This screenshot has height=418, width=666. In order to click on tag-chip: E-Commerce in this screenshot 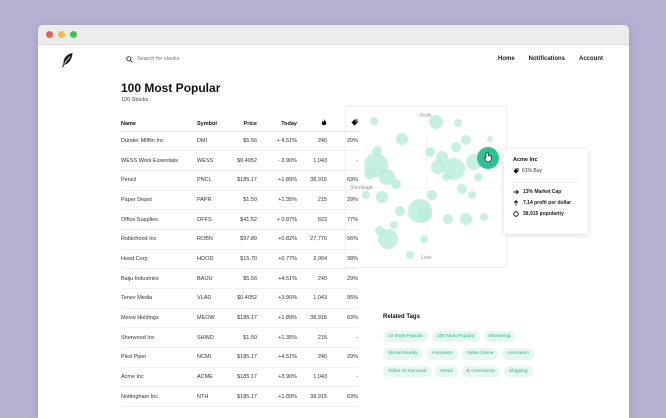, I will do `click(480, 371)`.